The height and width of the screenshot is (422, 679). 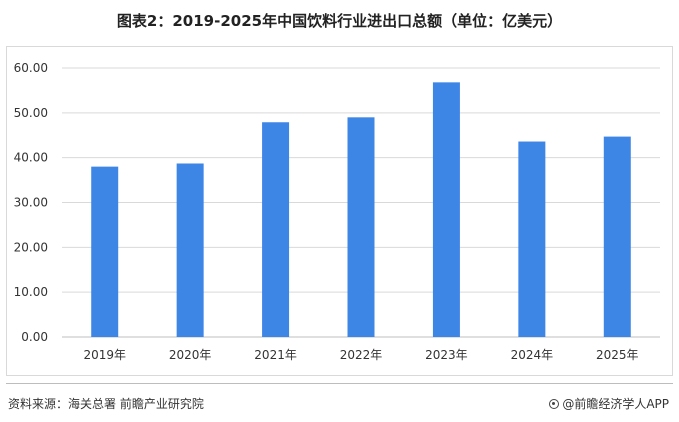 I want to click on y-axis-ticks: 0.00 10.00 20.00 30.00 40.00 50.00 60.00, so click(x=31, y=202).